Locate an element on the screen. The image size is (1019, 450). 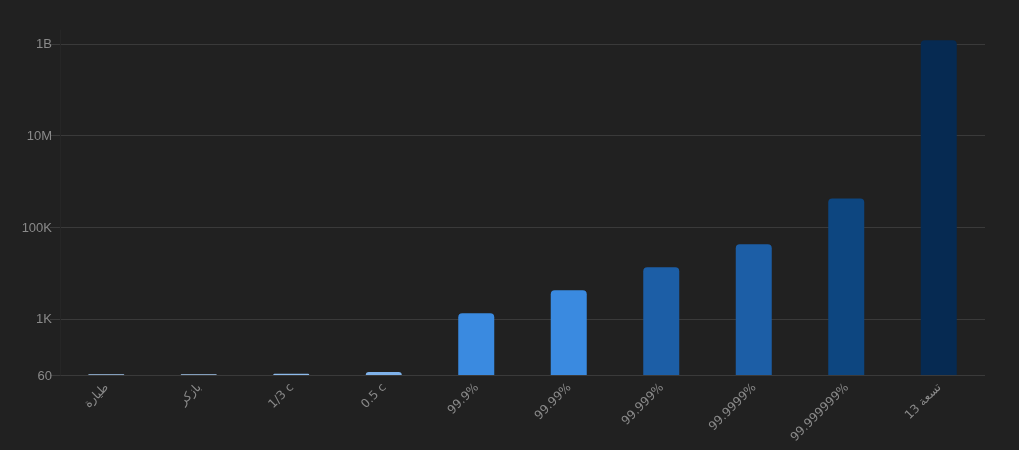
x-tick-label: 0.5 c is located at coordinates (373, 395).